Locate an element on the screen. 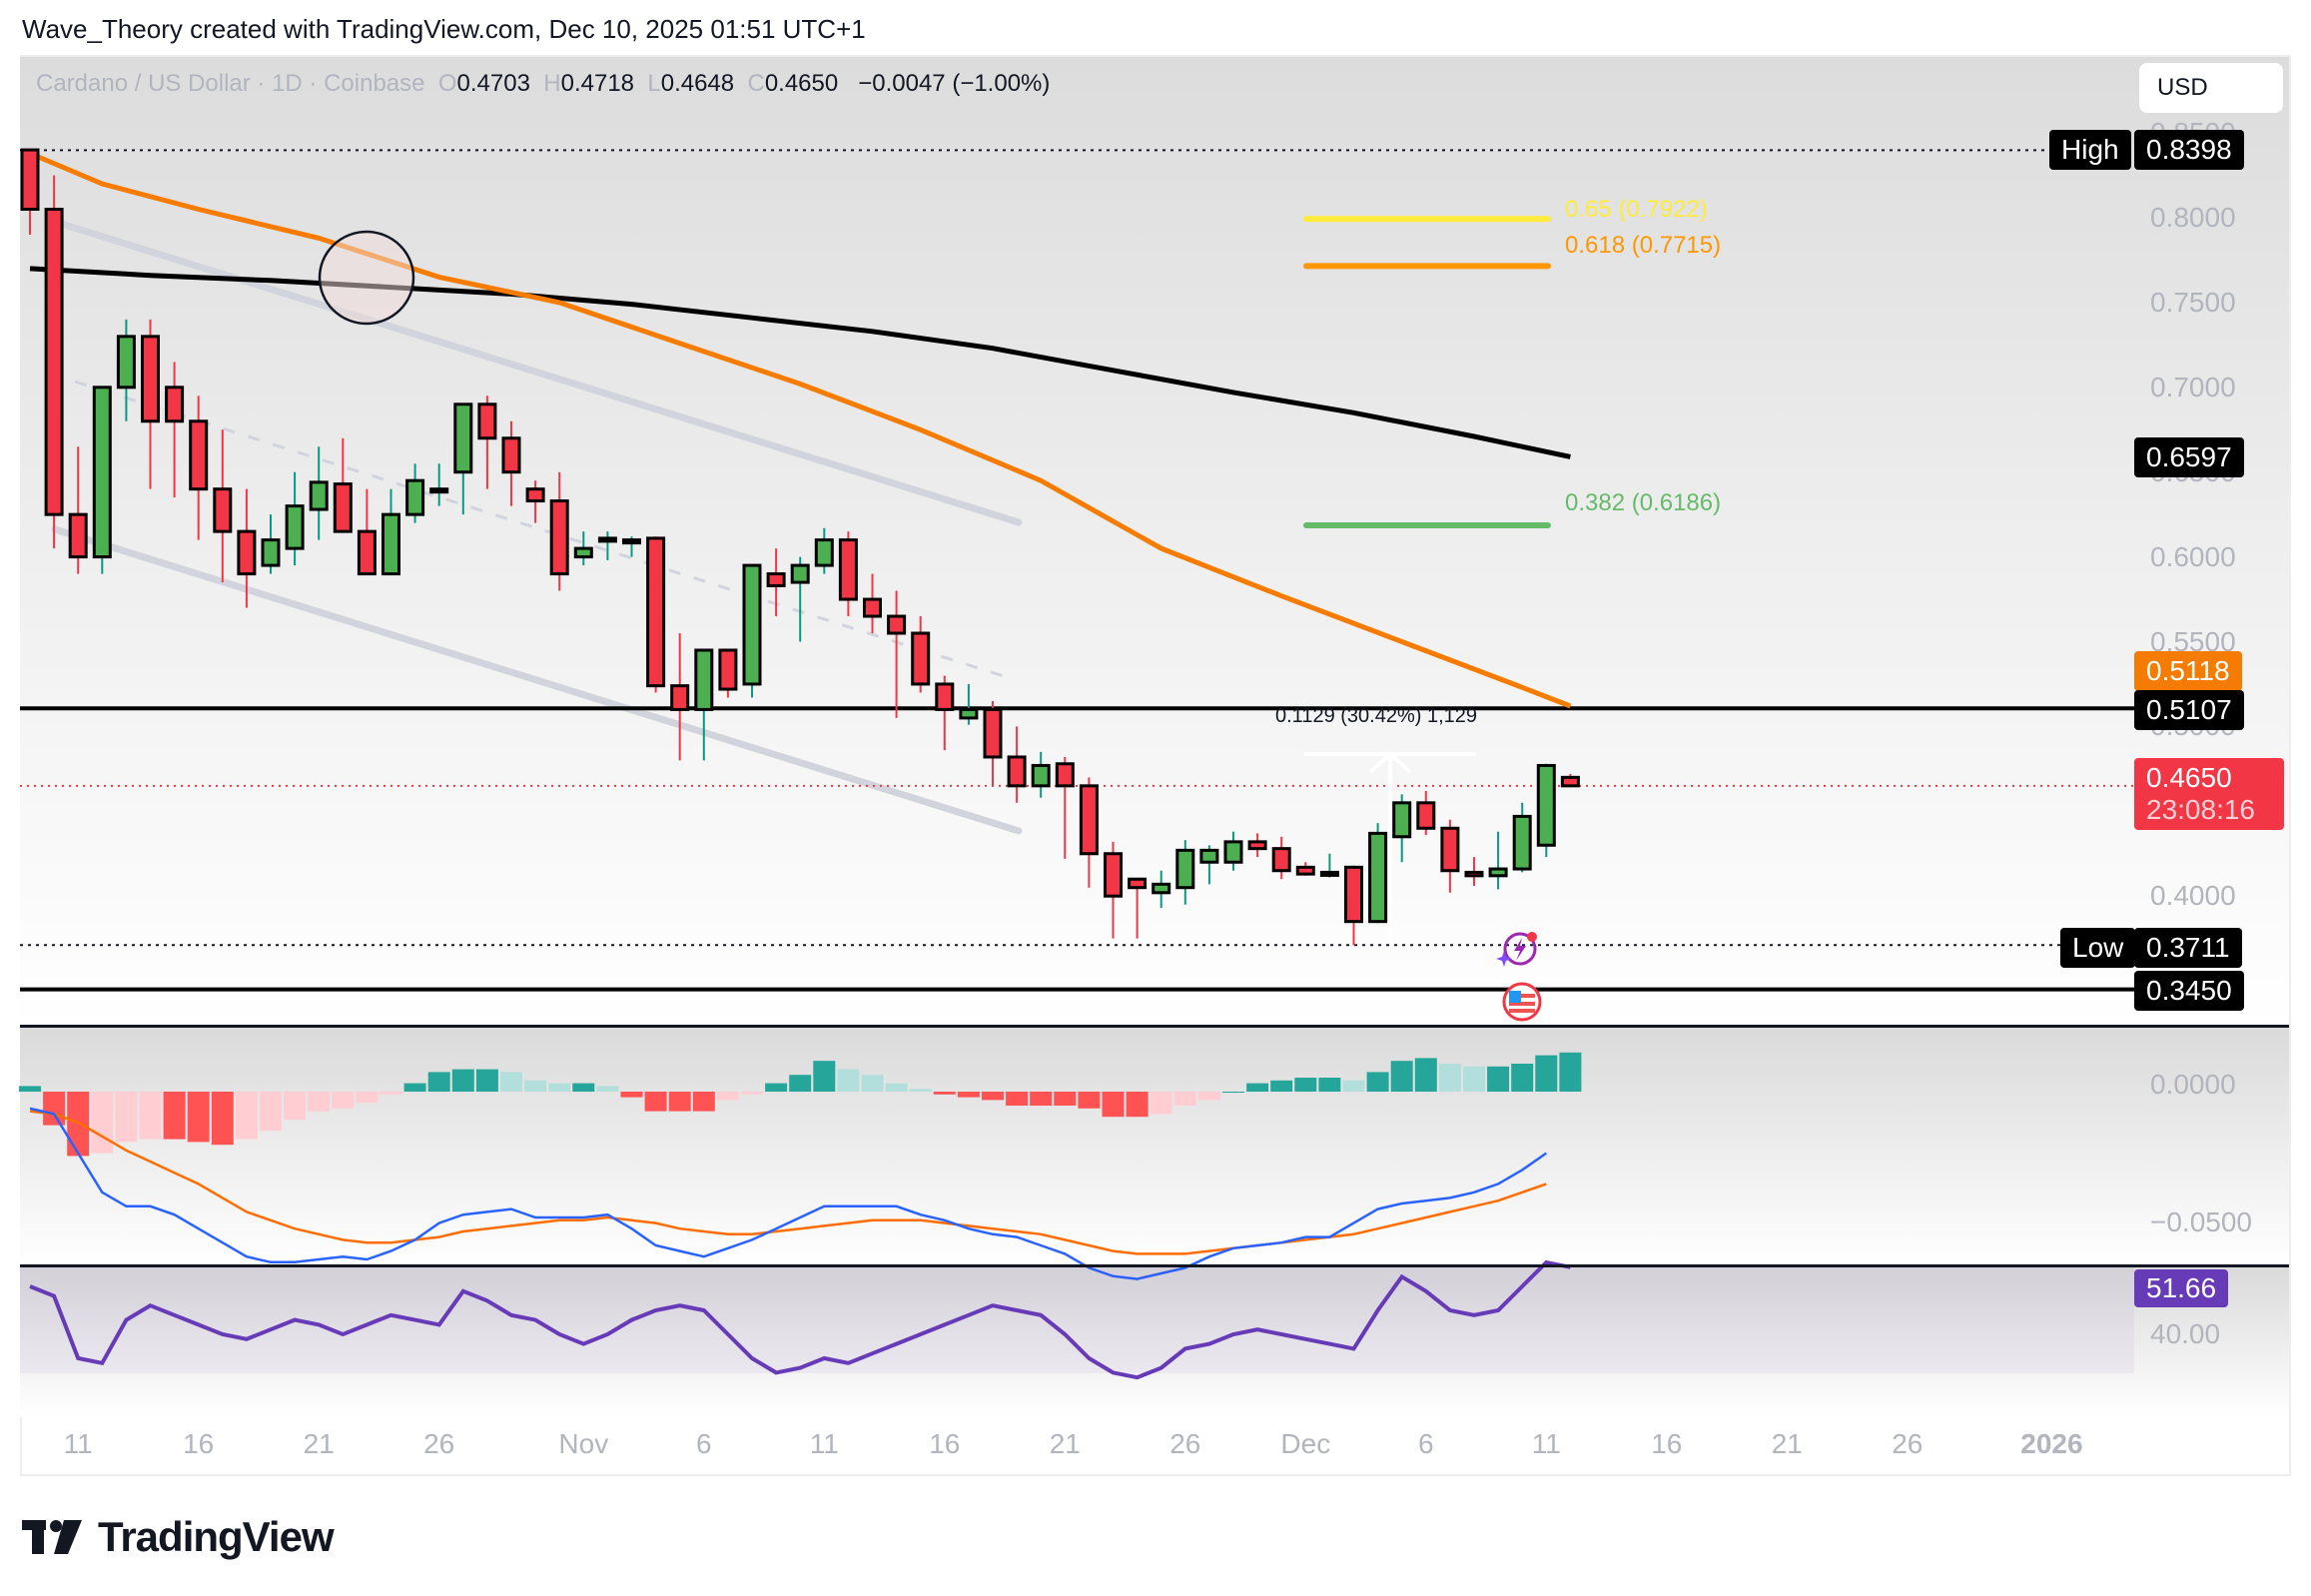 This screenshot has height=1596, width=2311. macd-tick-1: −0.0500 is located at coordinates (2201, 1221).